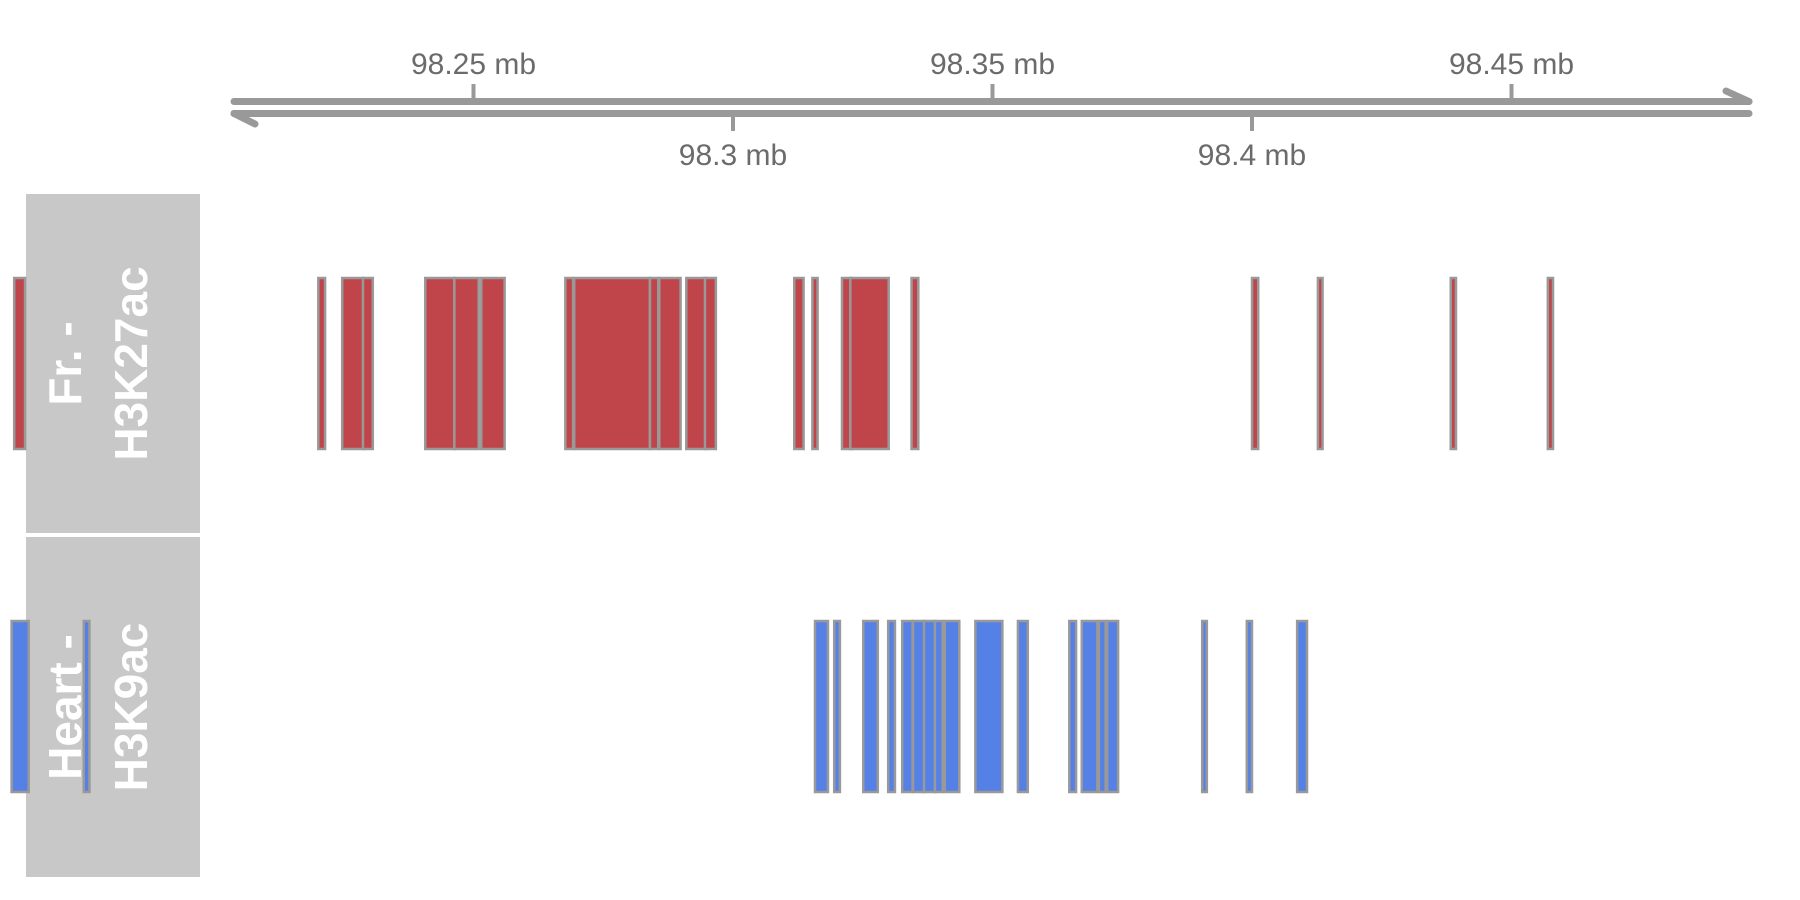 The width and height of the screenshot is (1800, 900). I want to click on track-1-label-line1: Fr. -, so click(65, 363).